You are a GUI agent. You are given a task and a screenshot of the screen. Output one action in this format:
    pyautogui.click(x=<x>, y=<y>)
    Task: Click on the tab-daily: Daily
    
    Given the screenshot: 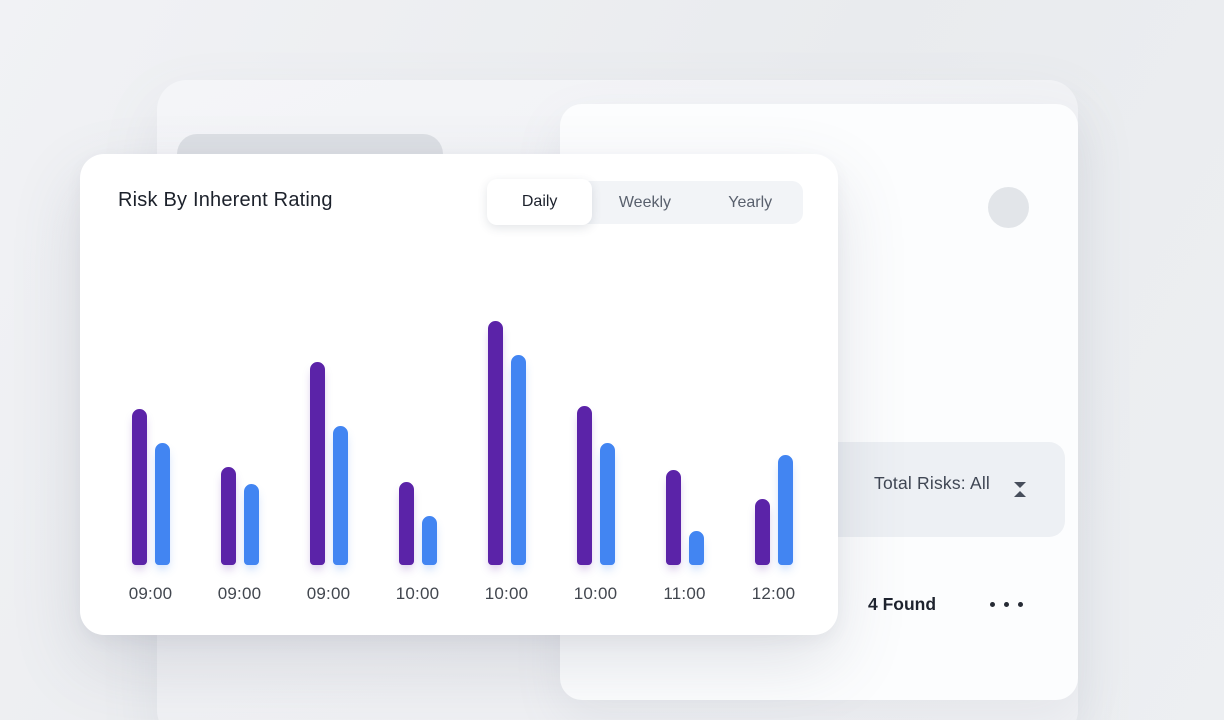 What is the action you would take?
    pyautogui.click(x=540, y=202)
    